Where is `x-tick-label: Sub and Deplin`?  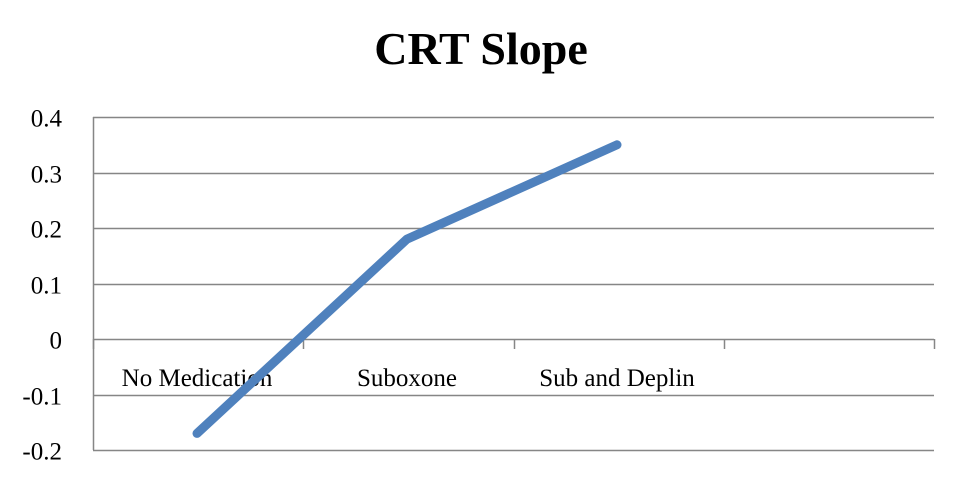 x-tick-label: Sub and Deplin is located at coordinates (617, 378).